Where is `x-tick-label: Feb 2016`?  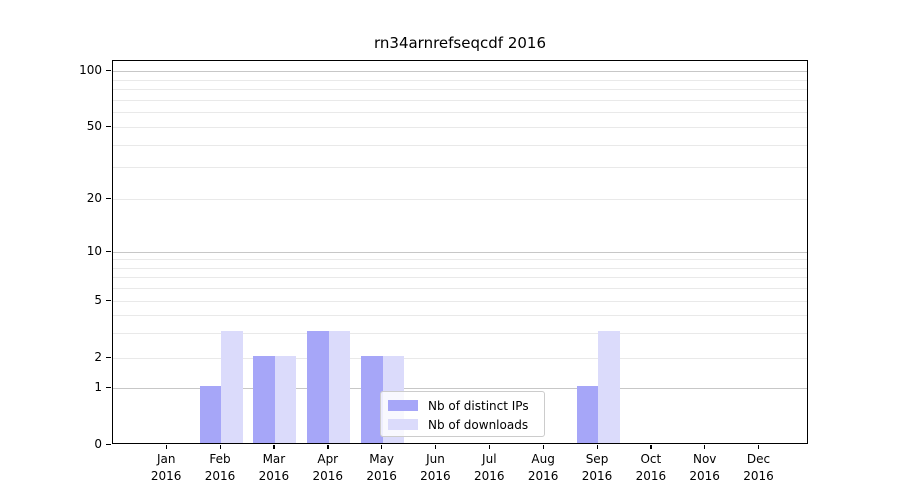
x-tick-label: Feb 2016 is located at coordinates (220, 467).